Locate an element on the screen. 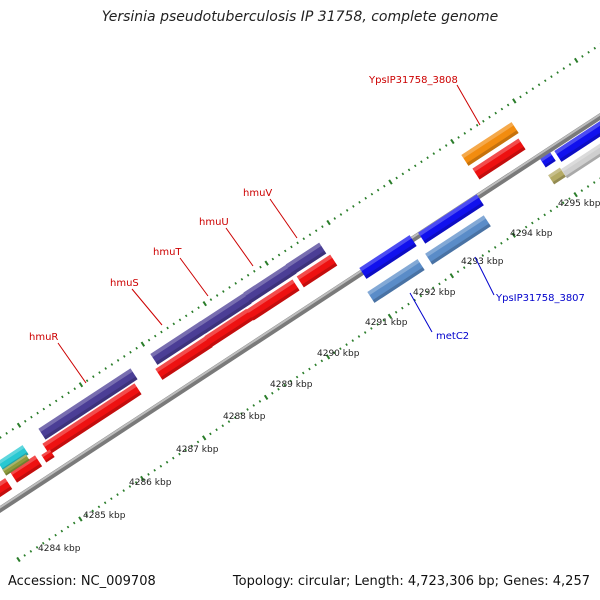 Image resolution: width=600 pixels, height=600 pixels. scale-label-4292: 4292 kbp is located at coordinates (434, 293).